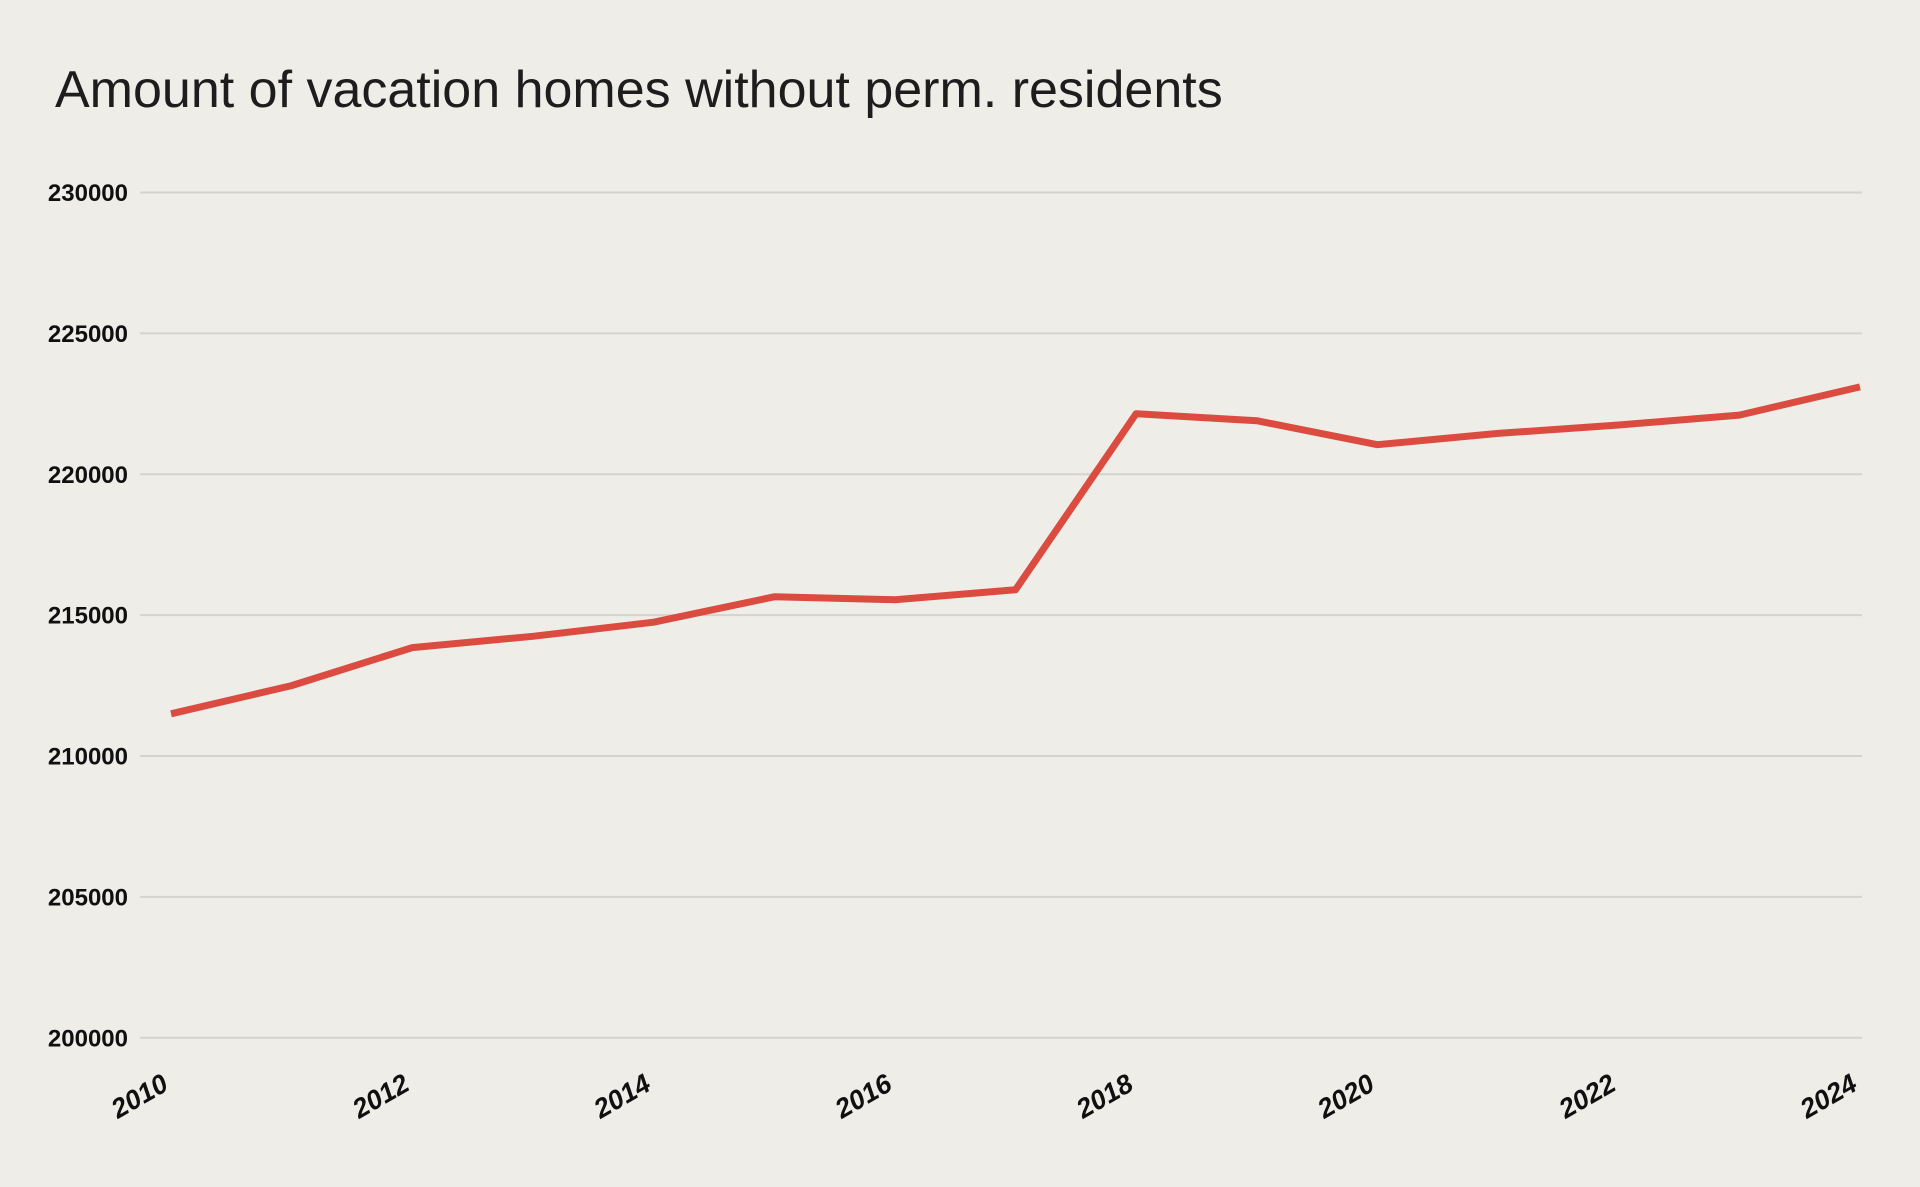  What do you see at coordinates (88, 757) in the screenshot?
I see `y-tick-label: 210000` at bounding box center [88, 757].